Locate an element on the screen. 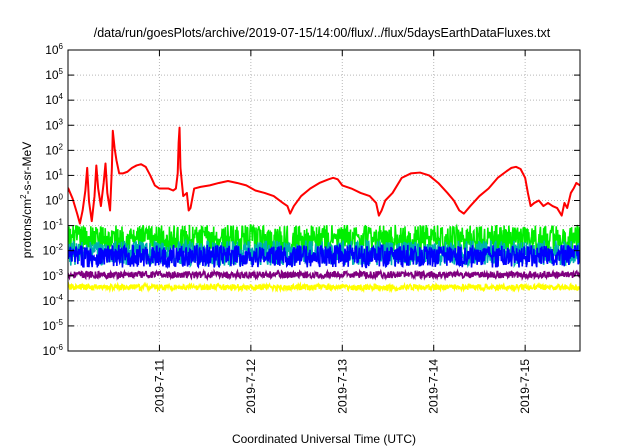  y-tick-label: 10⁻³ is located at coordinates (53, 275).